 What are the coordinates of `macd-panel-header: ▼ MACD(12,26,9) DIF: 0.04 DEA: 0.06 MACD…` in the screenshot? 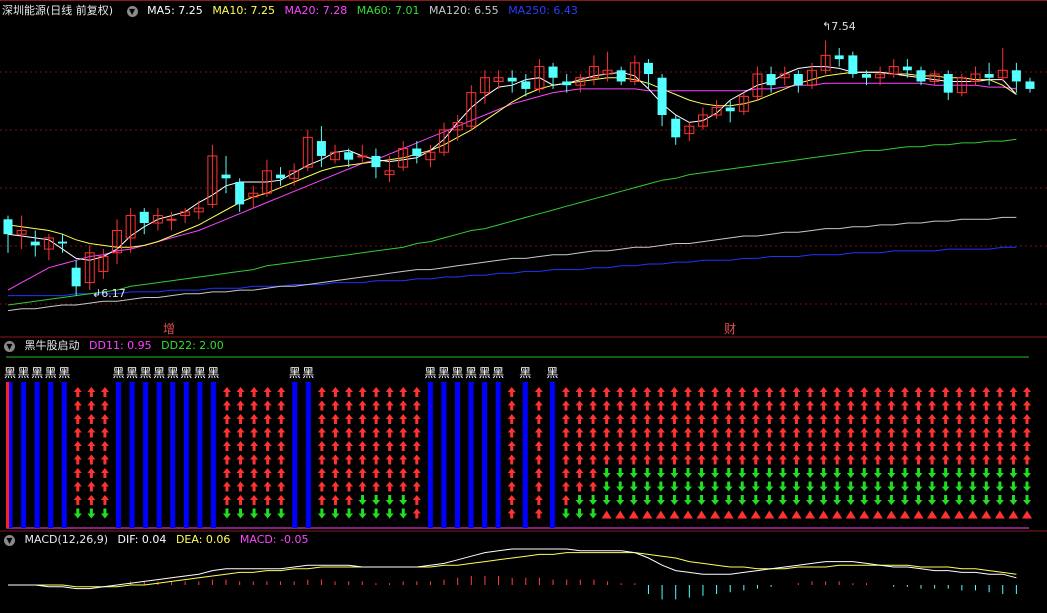 It's located at (157, 540).